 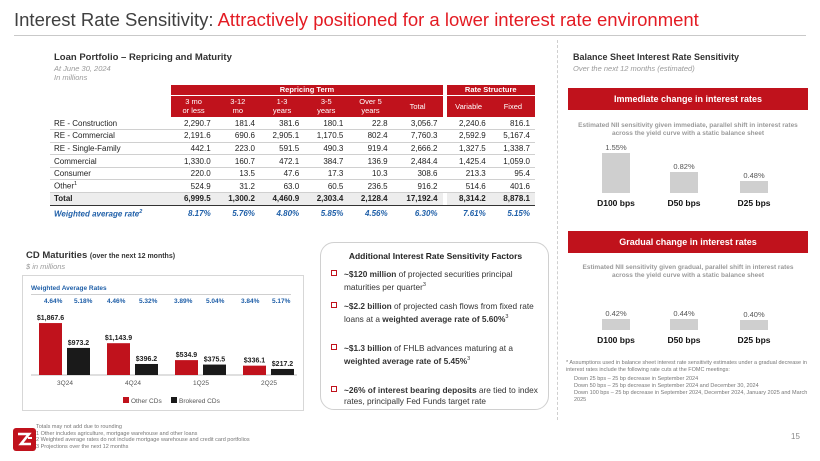 What do you see at coordinates (282, 105) in the screenshot?
I see `column-header: 1-3 years` at bounding box center [282, 105].